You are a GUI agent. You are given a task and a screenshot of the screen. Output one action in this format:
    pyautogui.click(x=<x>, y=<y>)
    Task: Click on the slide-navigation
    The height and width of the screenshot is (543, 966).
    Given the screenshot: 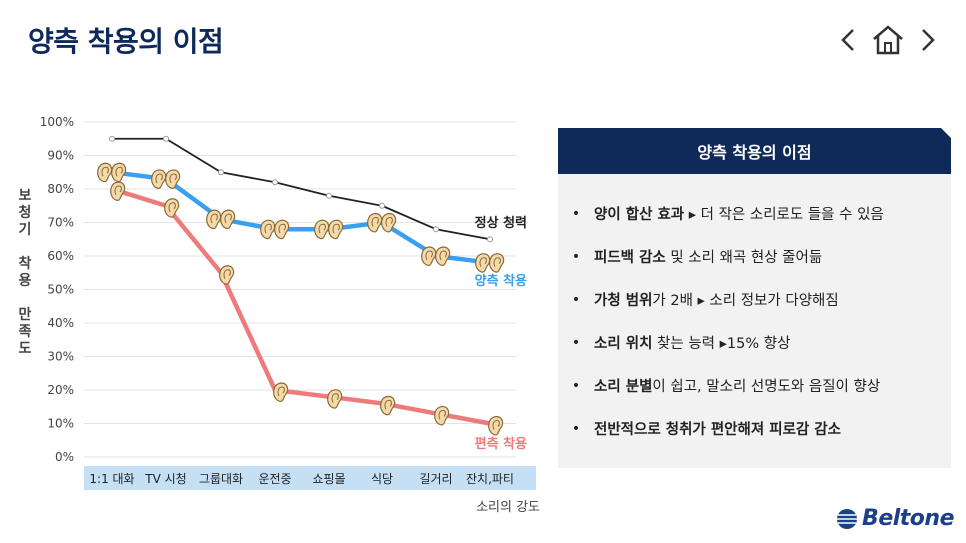 What is the action you would take?
    pyautogui.click(x=888, y=40)
    